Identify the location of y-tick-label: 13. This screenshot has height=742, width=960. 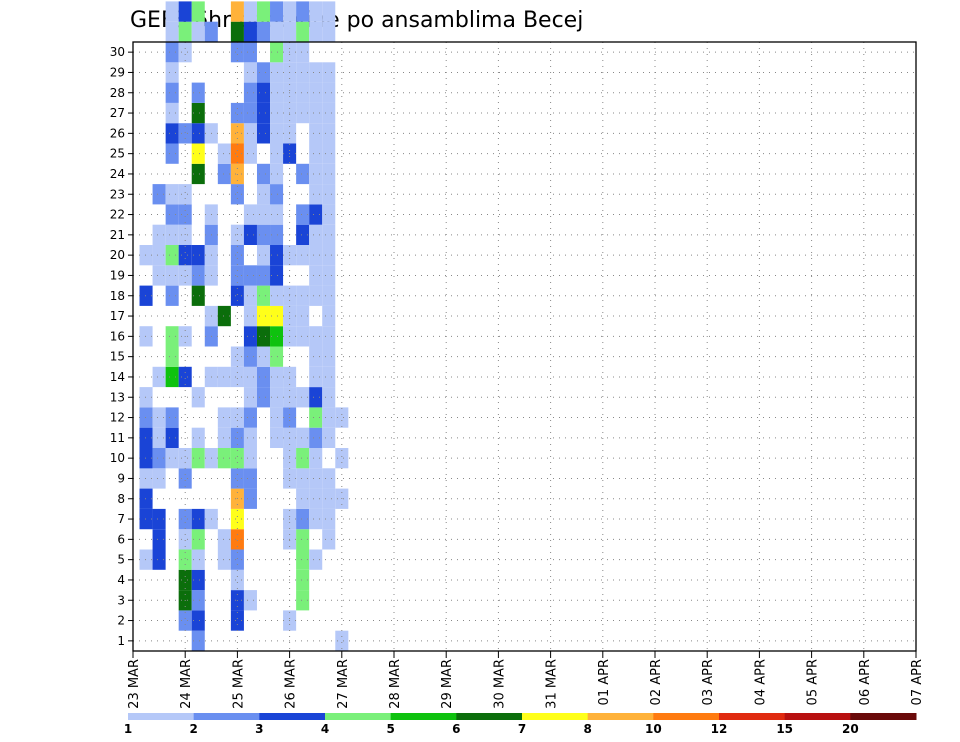
(117, 397).